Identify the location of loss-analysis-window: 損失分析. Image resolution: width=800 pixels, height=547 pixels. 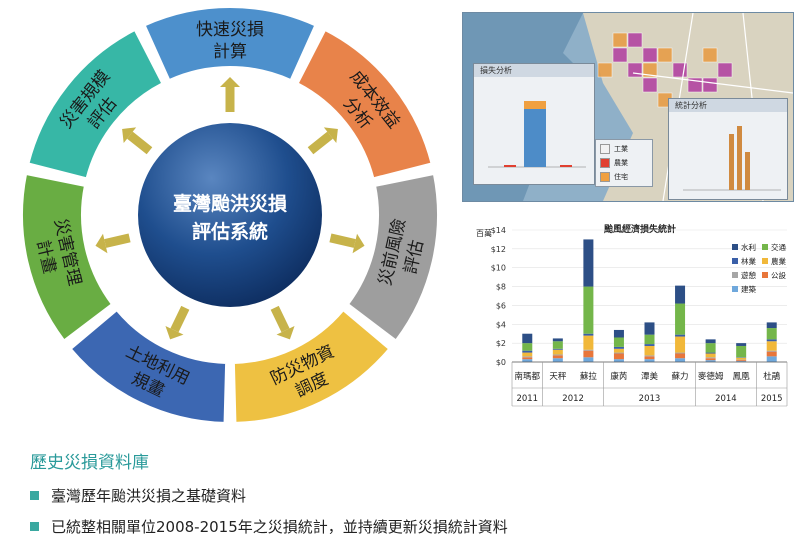
(534, 124).